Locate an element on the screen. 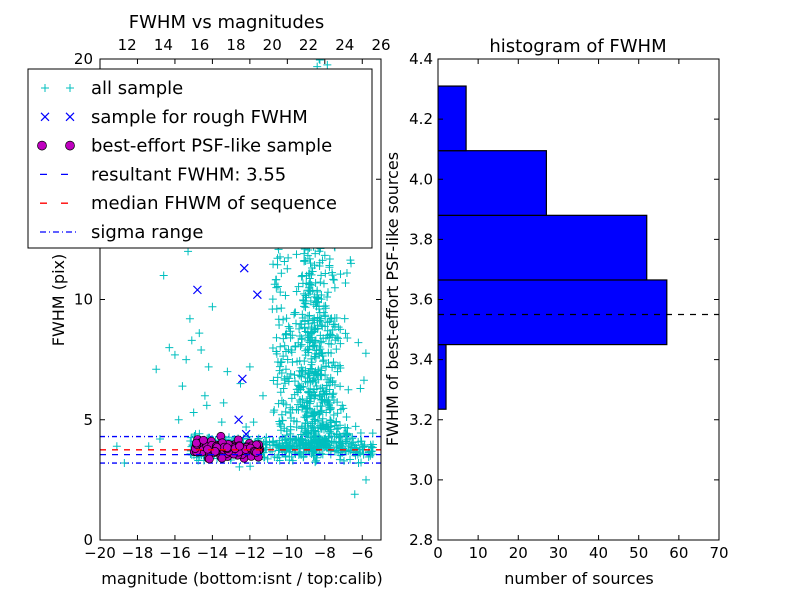  left-x-tick-label: −6 is located at coordinates (362, 553).